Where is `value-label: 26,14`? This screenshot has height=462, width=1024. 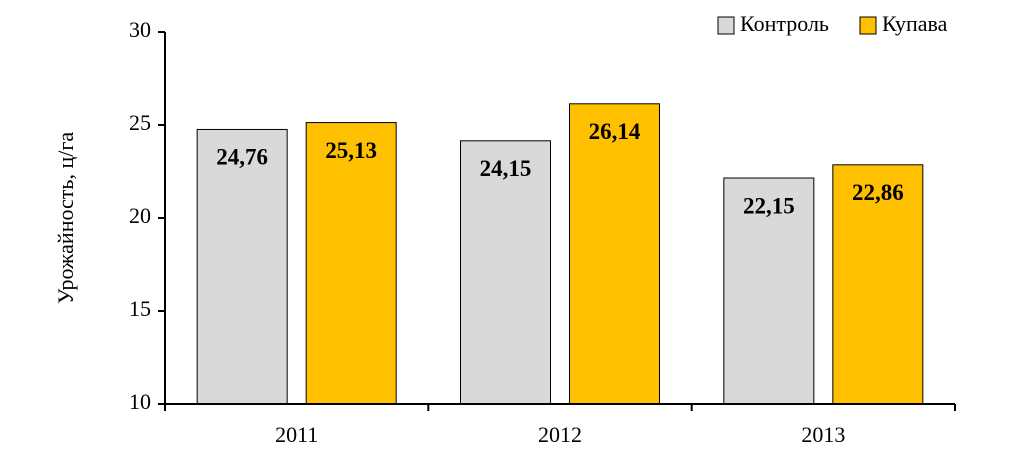 value-label: 26,14 is located at coordinates (615, 131).